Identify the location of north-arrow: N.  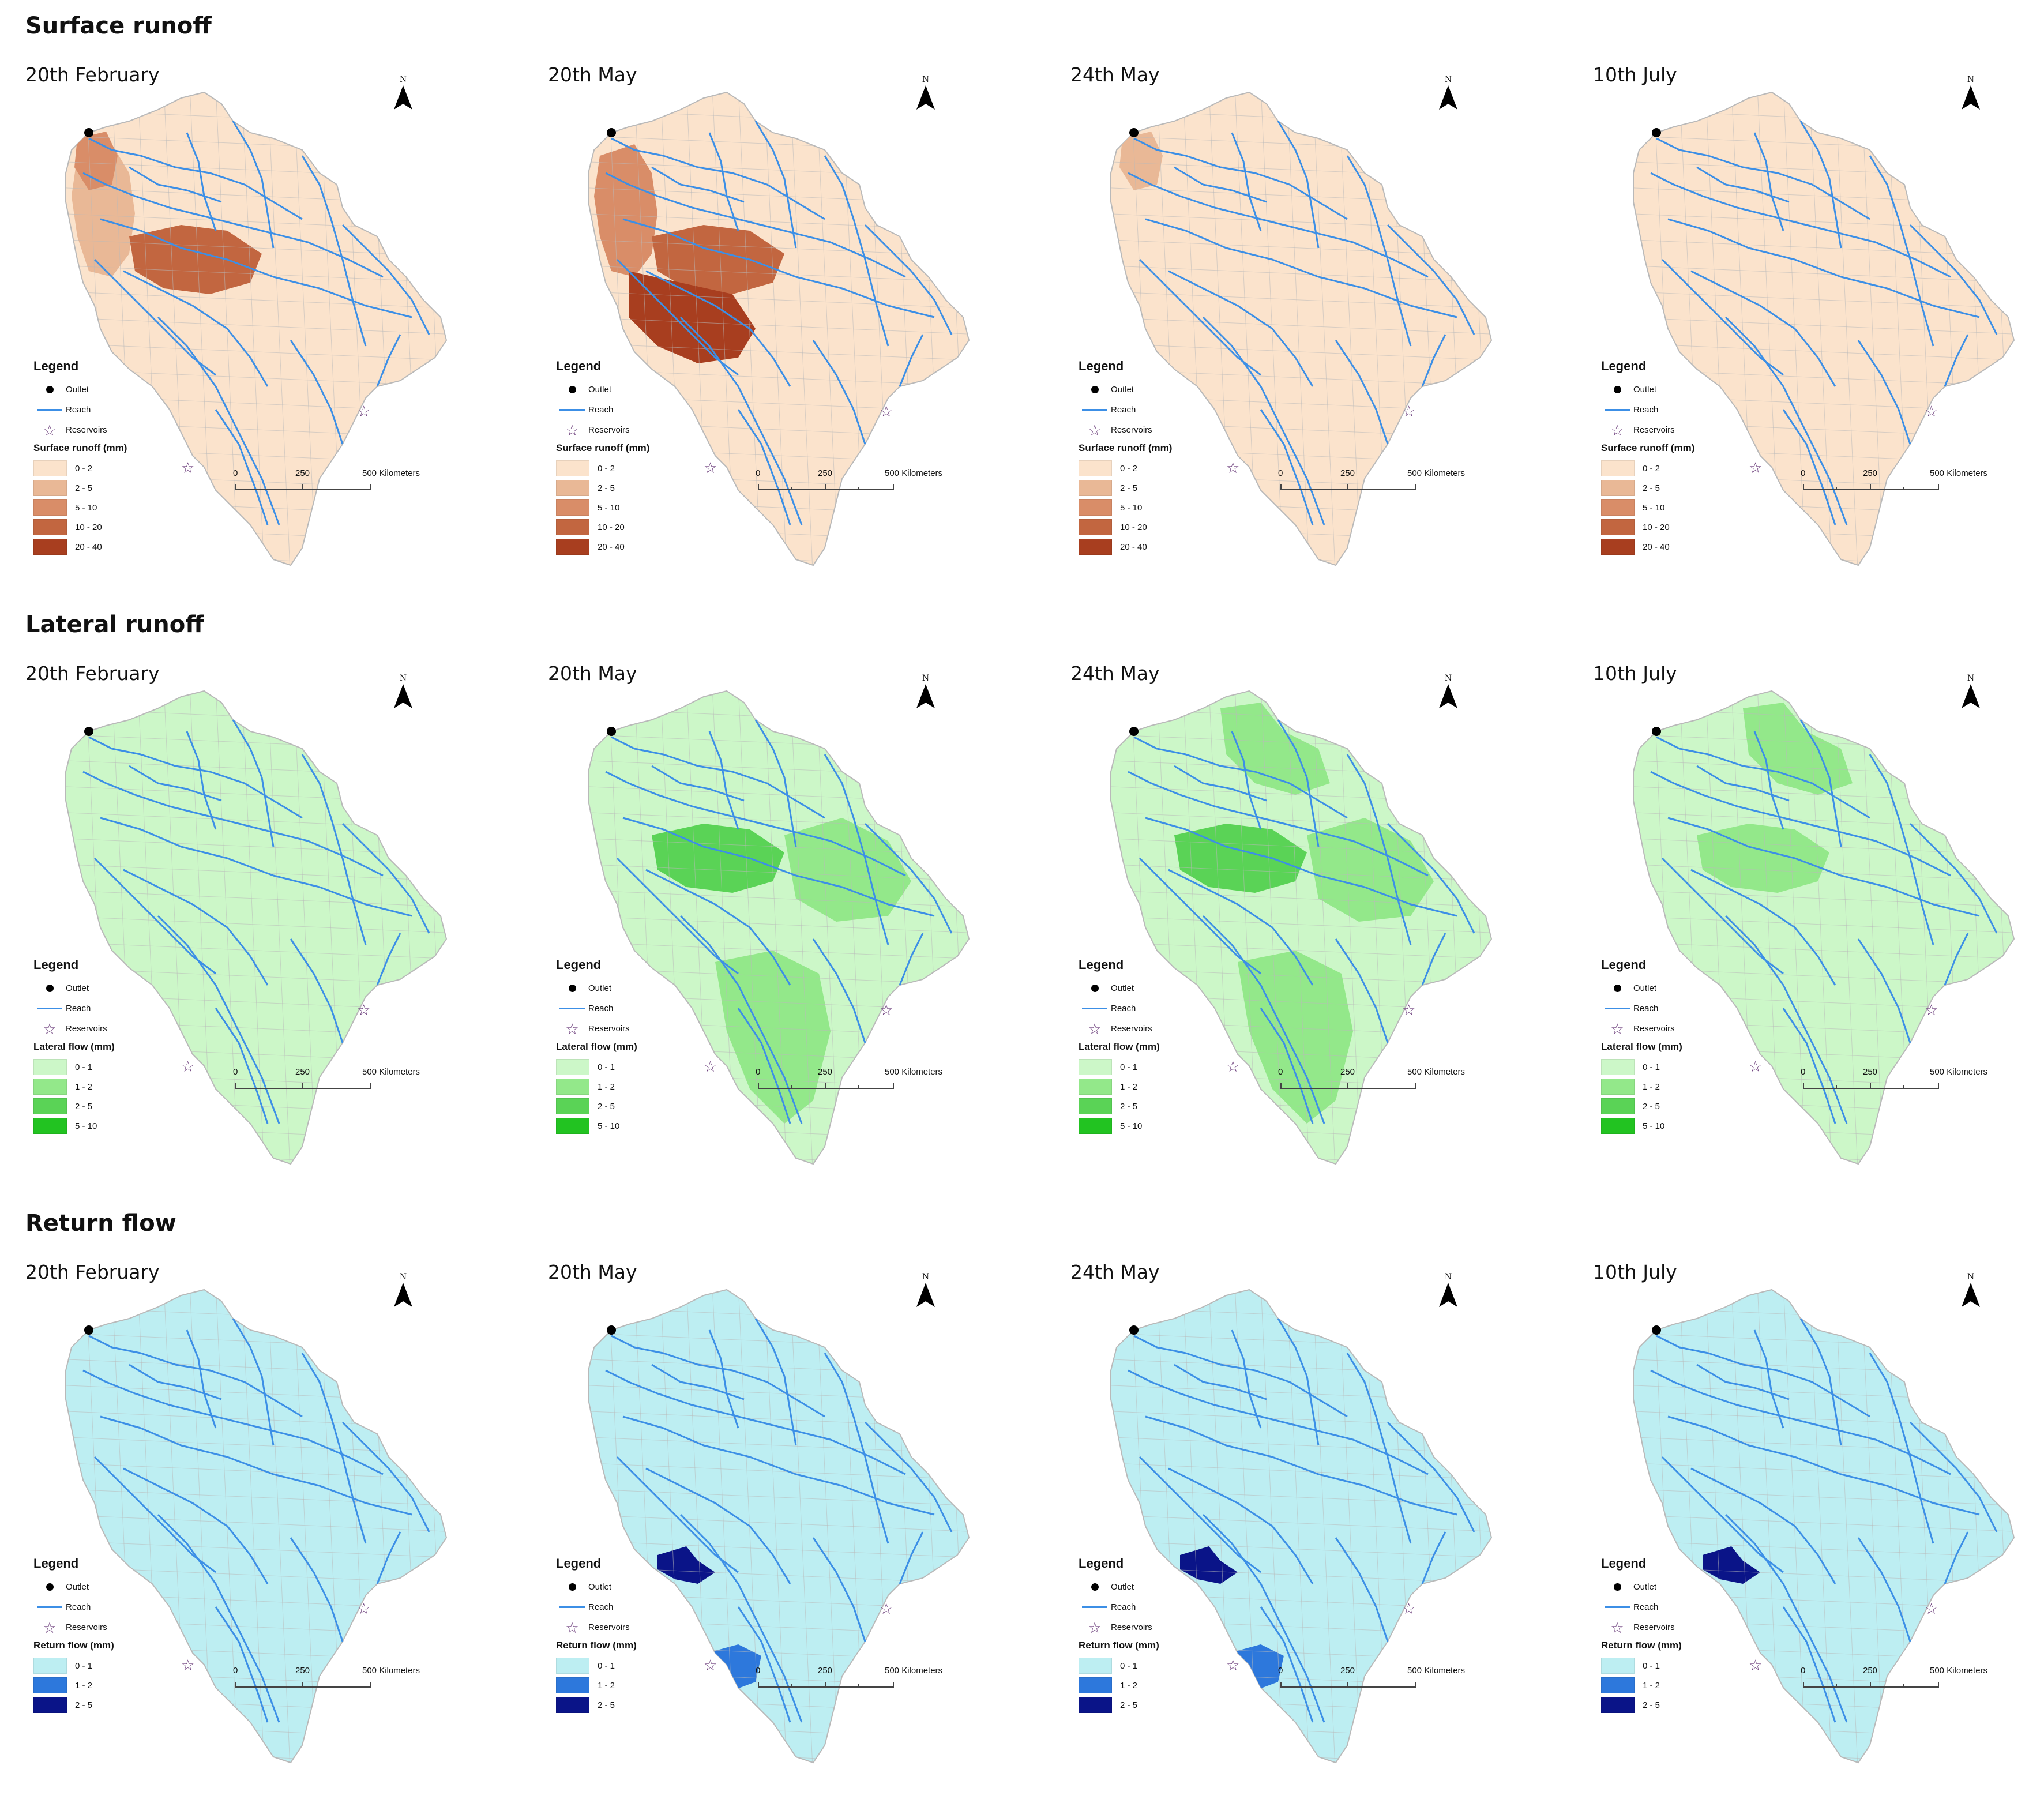
(925, 693).